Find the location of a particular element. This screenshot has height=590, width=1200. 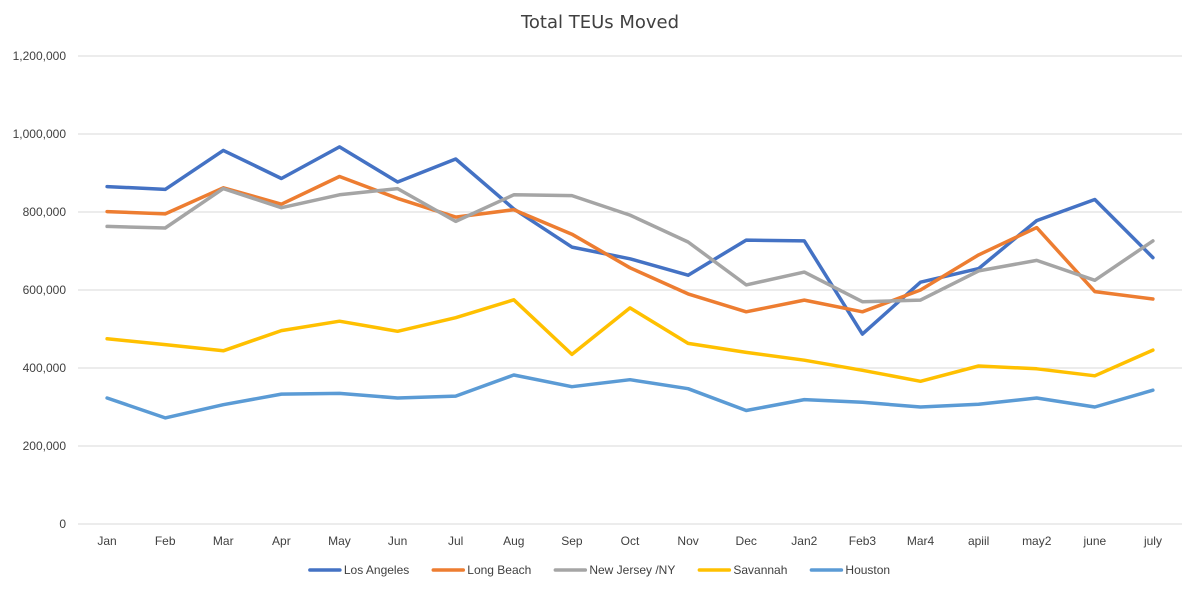

y-tick-label: 1,200,000 is located at coordinates (40, 56).